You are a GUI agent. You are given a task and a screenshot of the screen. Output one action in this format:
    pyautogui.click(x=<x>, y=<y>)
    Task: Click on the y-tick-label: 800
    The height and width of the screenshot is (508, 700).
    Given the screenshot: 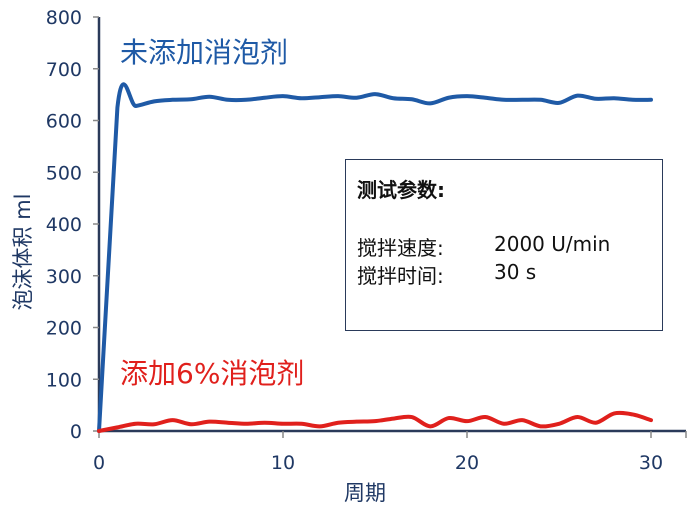 What is the action you would take?
    pyautogui.click(x=64, y=18)
    